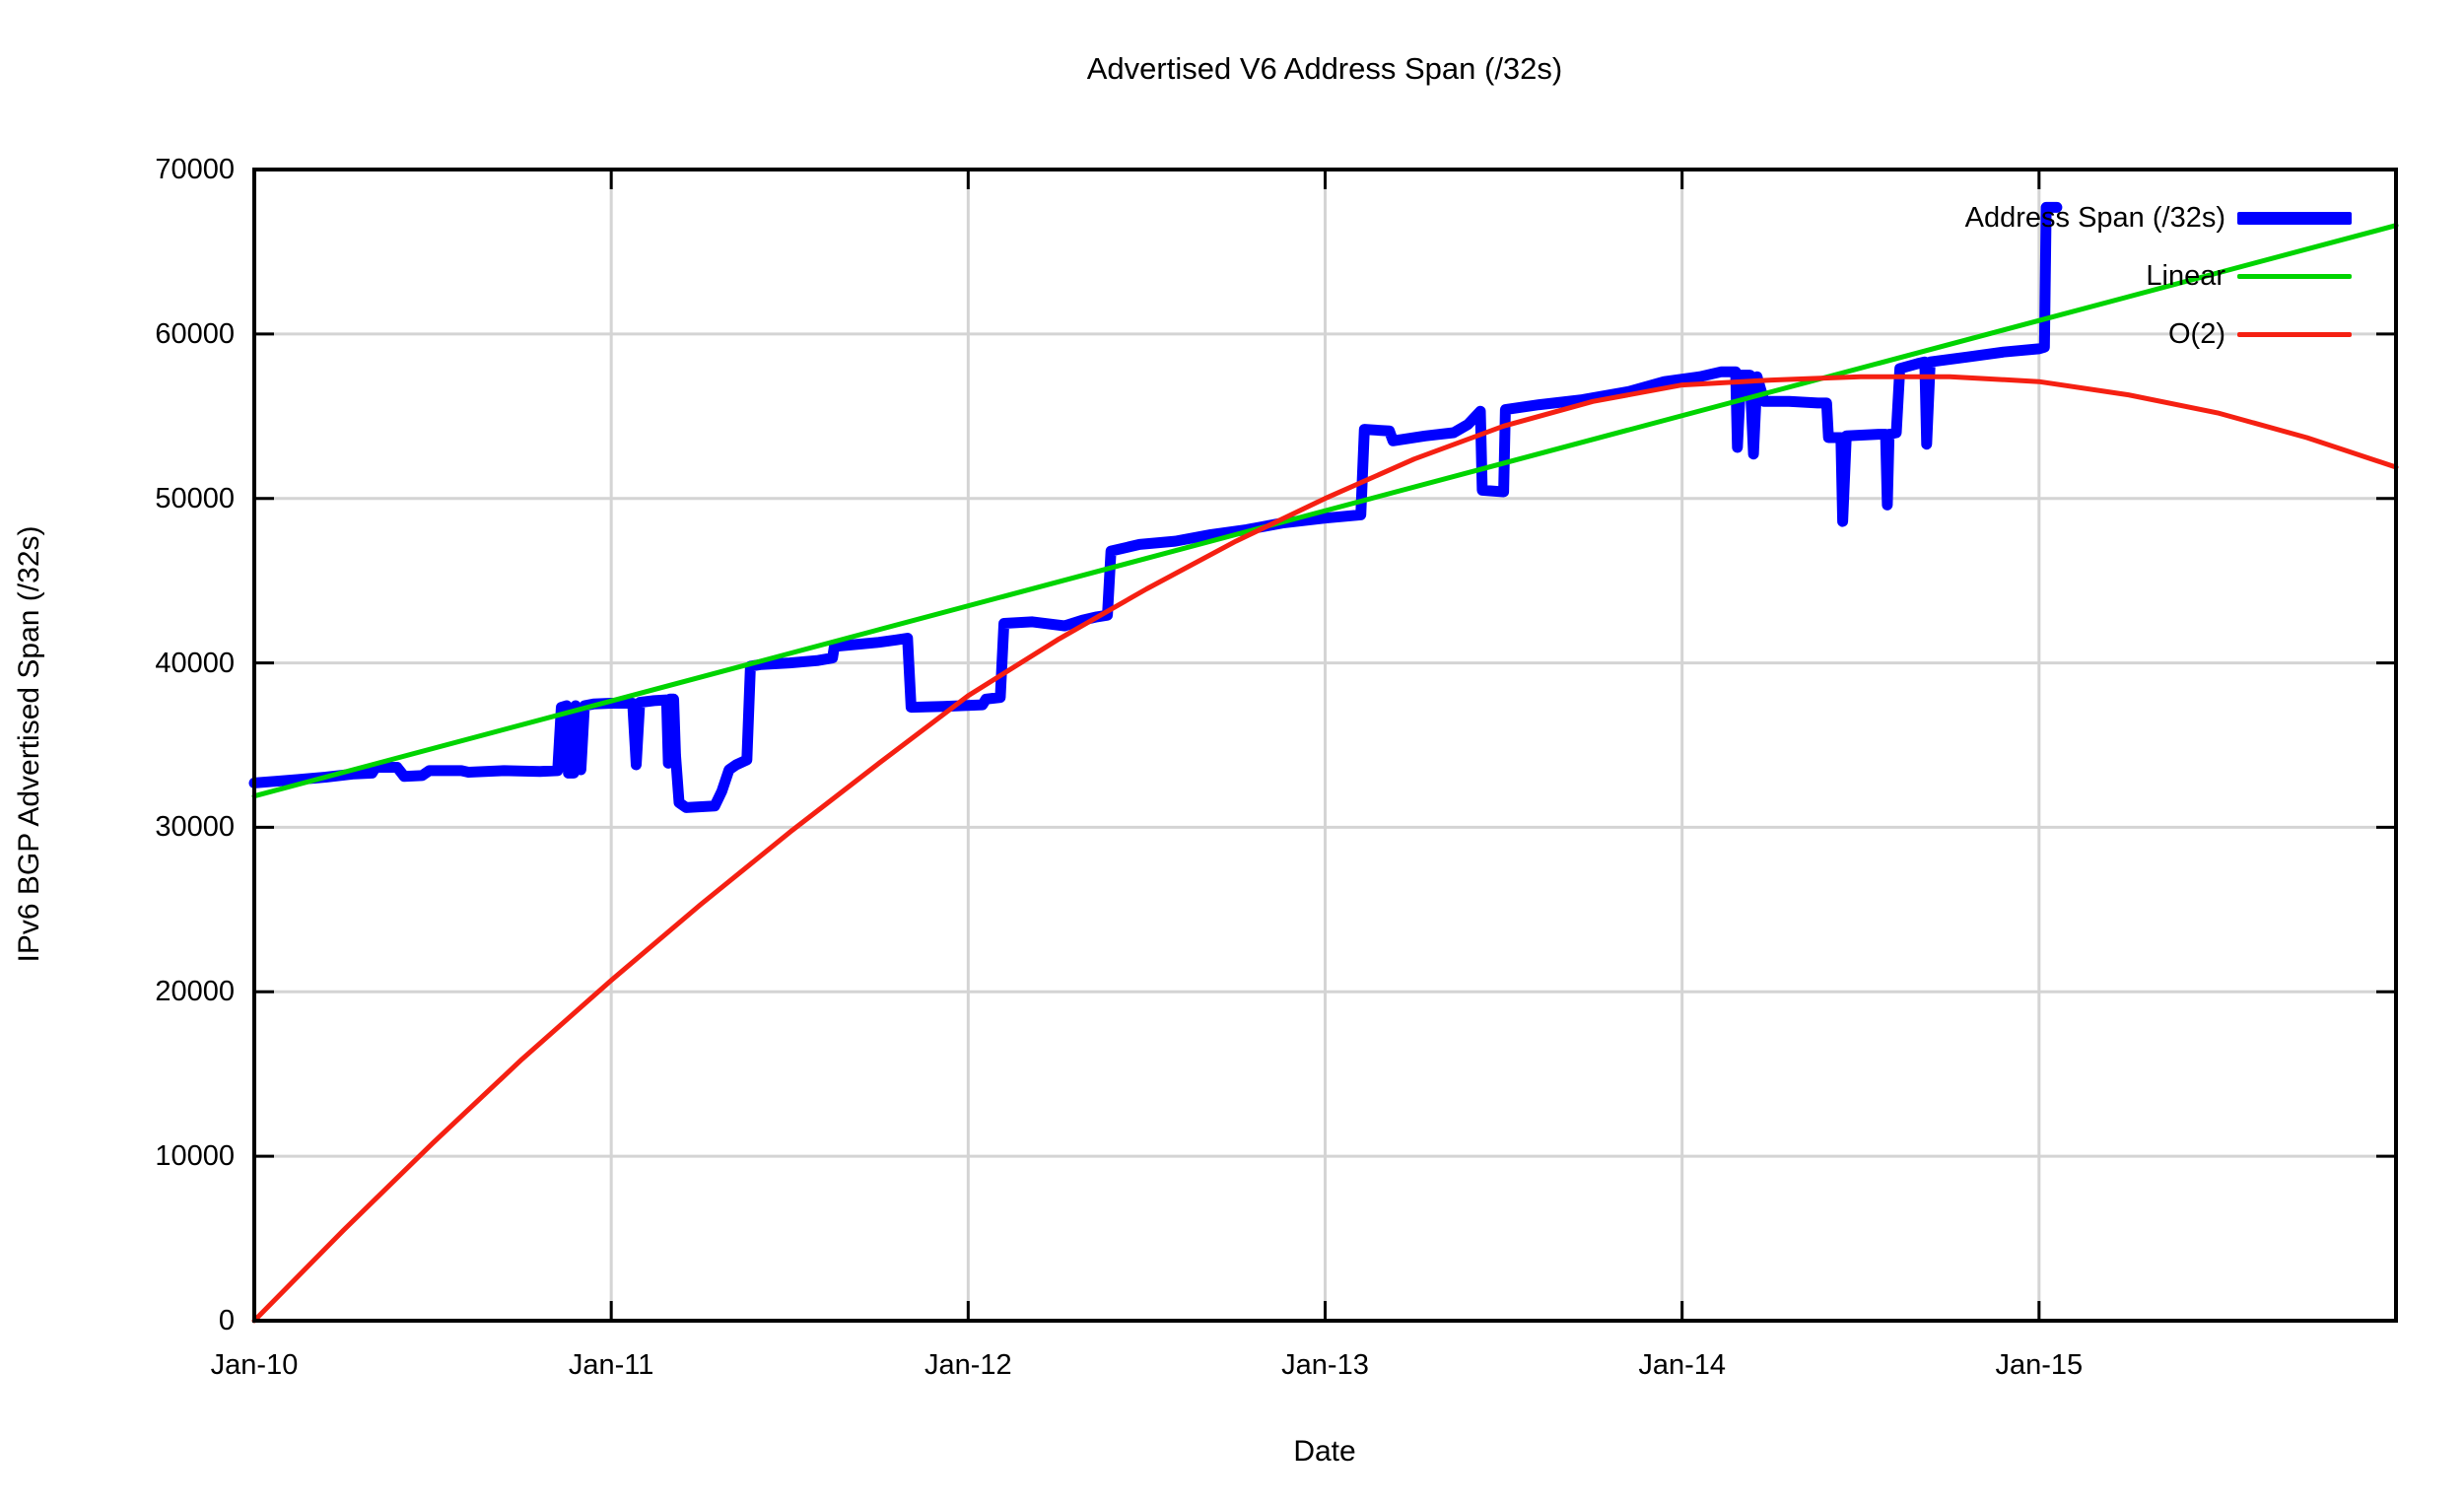 The width and height of the screenshot is (2464, 1506). What do you see at coordinates (226, 1320) in the screenshot?
I see `y-tick-label: 0` at bounding box center [226, 1320].